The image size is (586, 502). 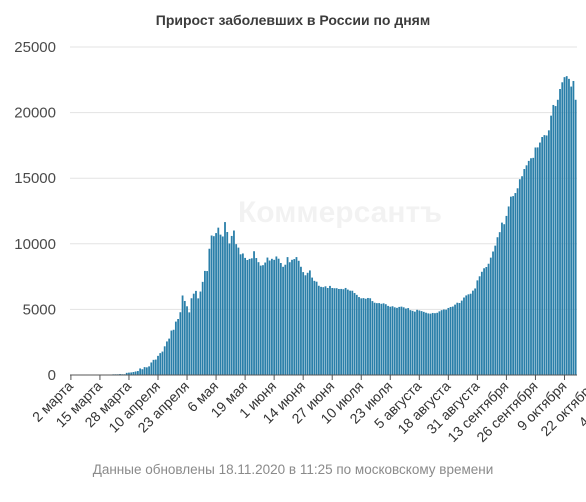 I want to click on y-tick-label: 5000, so click(x=39, y=309).